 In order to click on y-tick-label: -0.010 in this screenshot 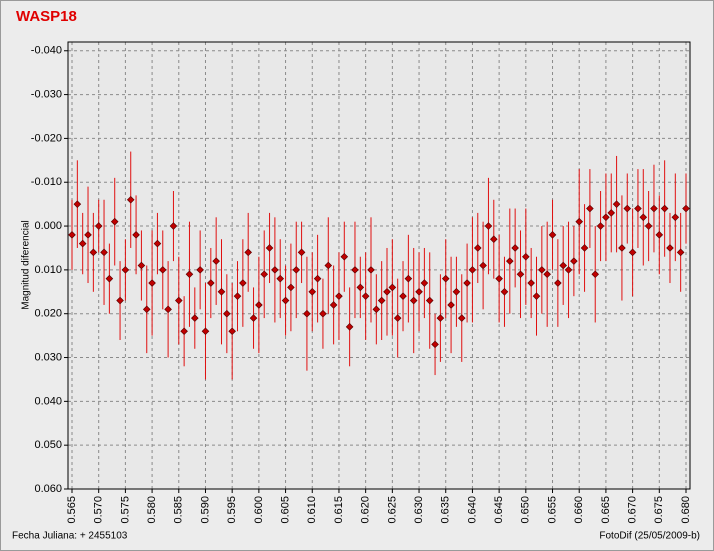, I will do `click(46, 182)`.